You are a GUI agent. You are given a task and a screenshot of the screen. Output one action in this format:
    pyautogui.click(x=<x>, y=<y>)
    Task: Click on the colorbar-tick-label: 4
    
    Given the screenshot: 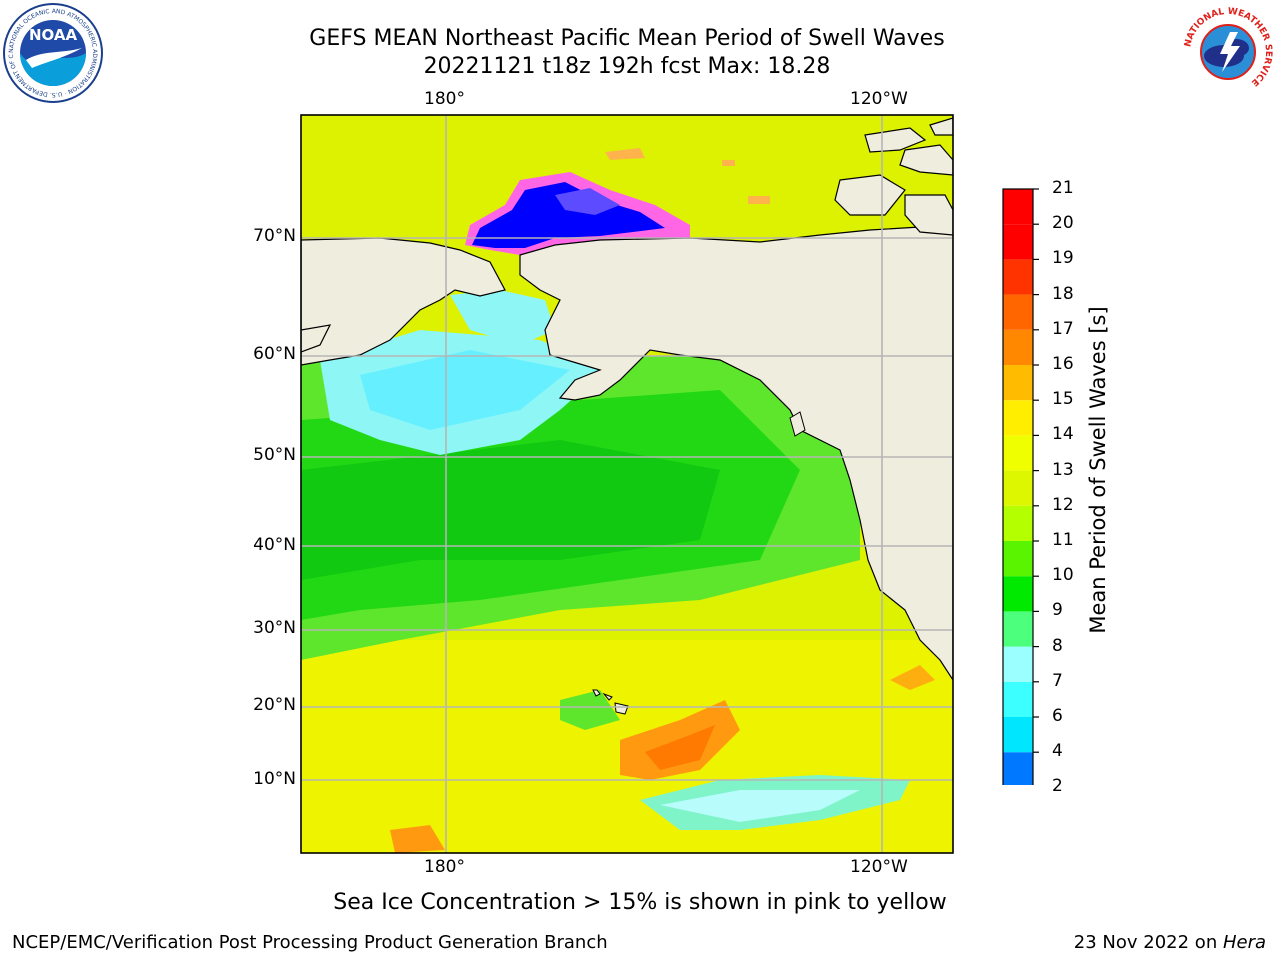 What is the action you would take?
    pyautogui.click(x=1057, y=751)
    